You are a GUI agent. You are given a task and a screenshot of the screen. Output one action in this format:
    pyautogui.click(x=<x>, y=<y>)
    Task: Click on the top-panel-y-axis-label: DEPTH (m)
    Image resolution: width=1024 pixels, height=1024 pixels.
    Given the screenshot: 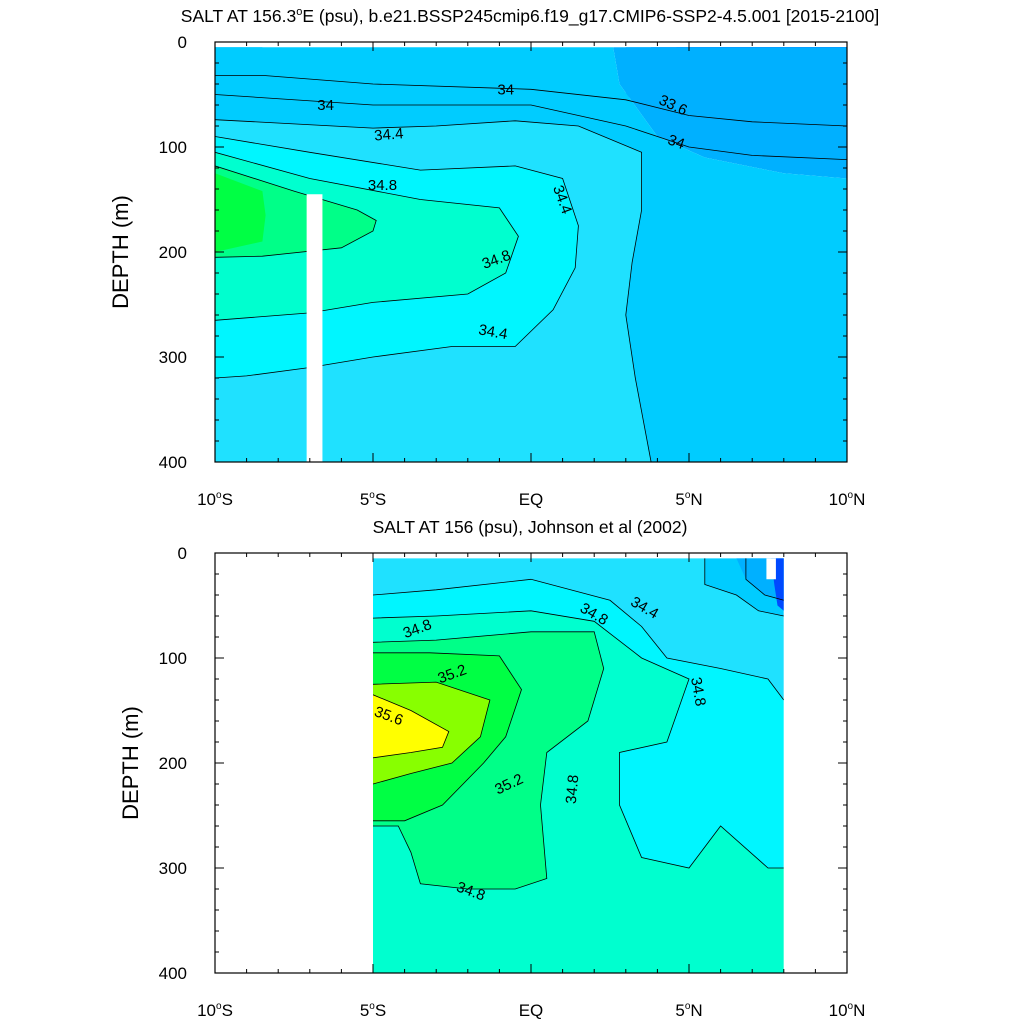 What is the action you would take?
    pyautogui.click(x=120, y=252)
    